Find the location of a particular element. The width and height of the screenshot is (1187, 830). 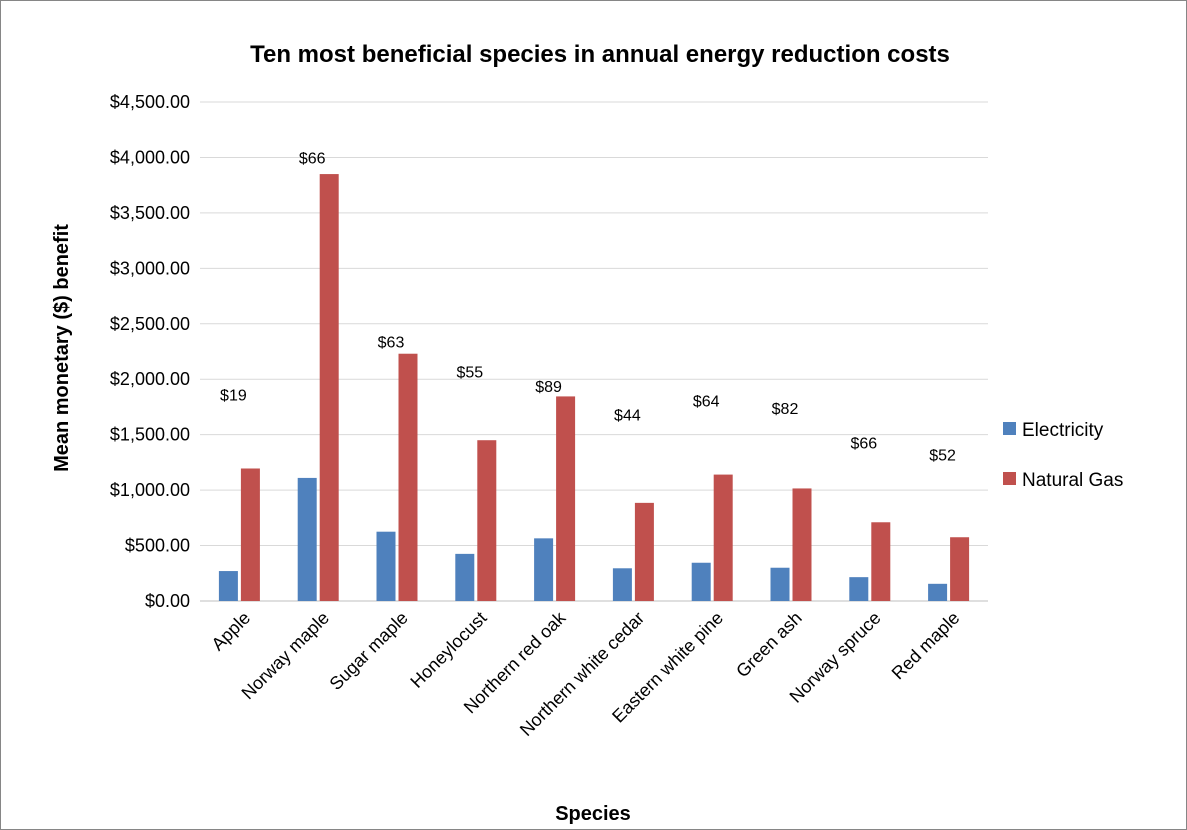

y-tick-label: $4,000.00 is located at coordinates (150, 157).